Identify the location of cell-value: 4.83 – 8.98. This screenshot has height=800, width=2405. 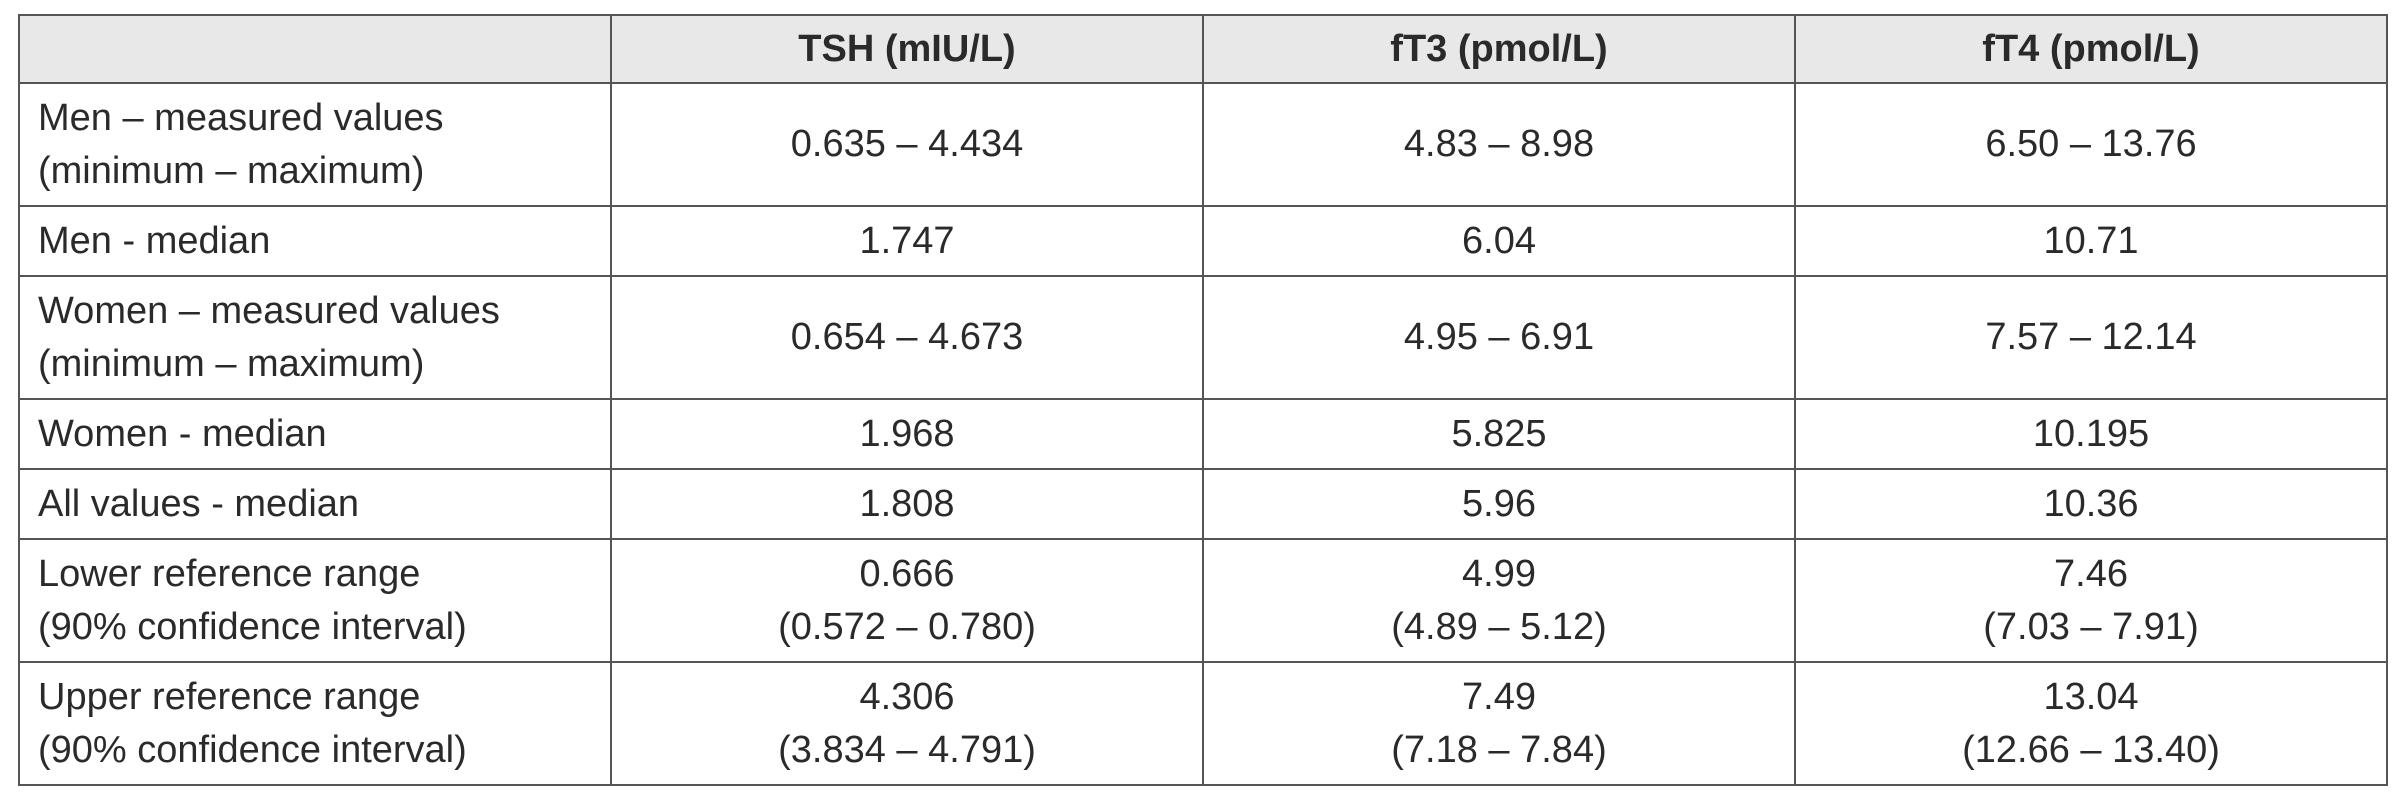
(1499, 144).